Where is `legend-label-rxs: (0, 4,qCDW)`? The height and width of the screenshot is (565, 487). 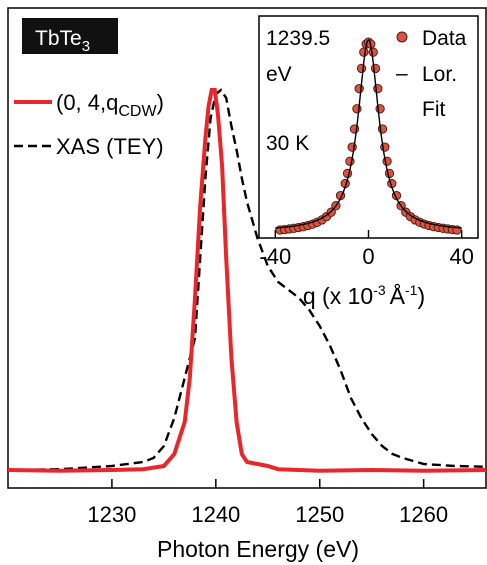
legend-label-rxs: (0, 4,qCDW) is located at coordinates (110, 105).